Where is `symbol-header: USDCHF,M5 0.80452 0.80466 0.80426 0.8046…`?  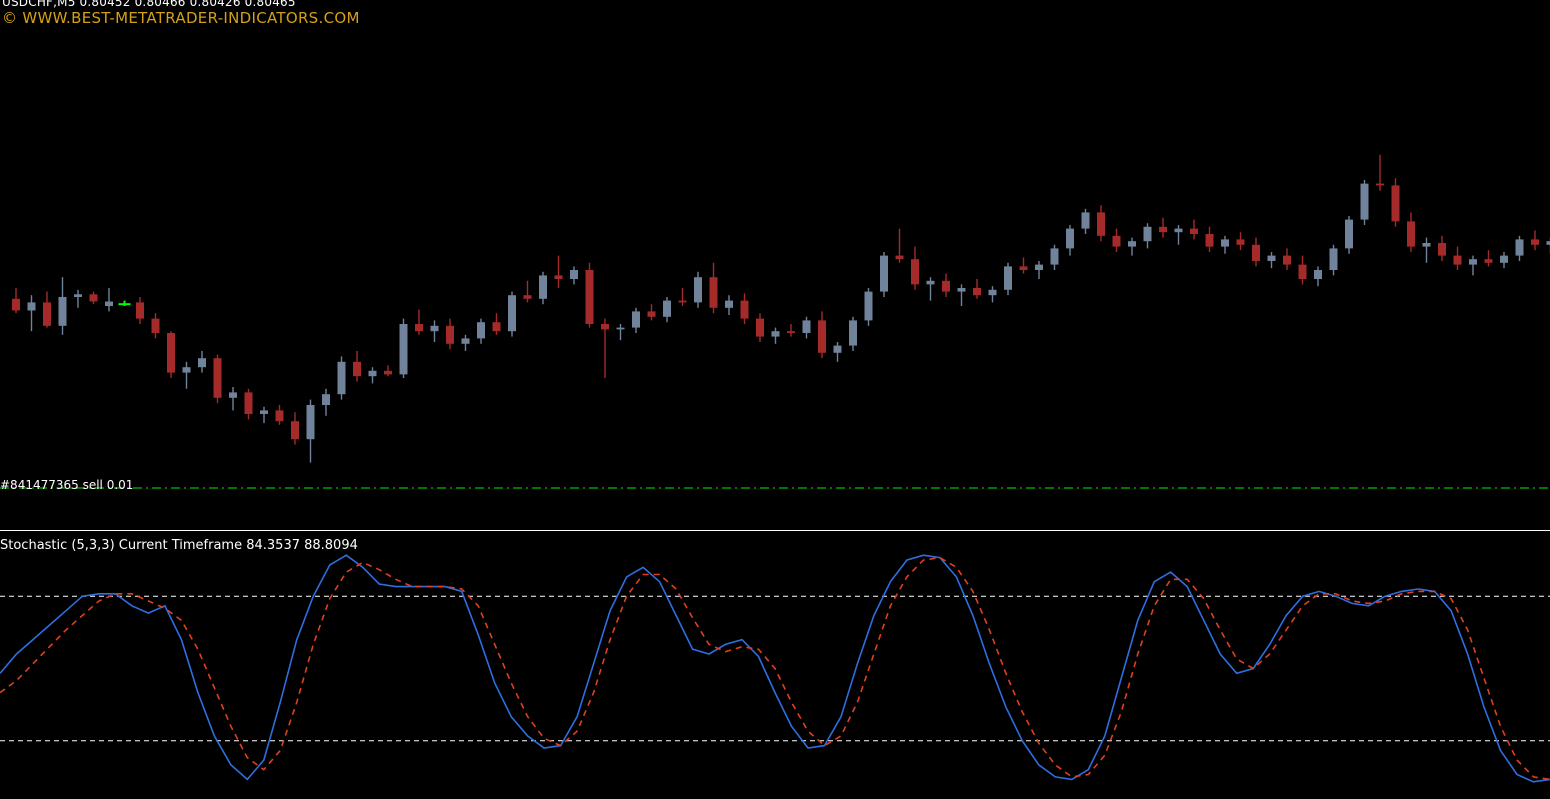
symbol-header: USDCHF,M5 0.80452 0.80466 0.80426 0.8046… is located at coordinates (149, 4).